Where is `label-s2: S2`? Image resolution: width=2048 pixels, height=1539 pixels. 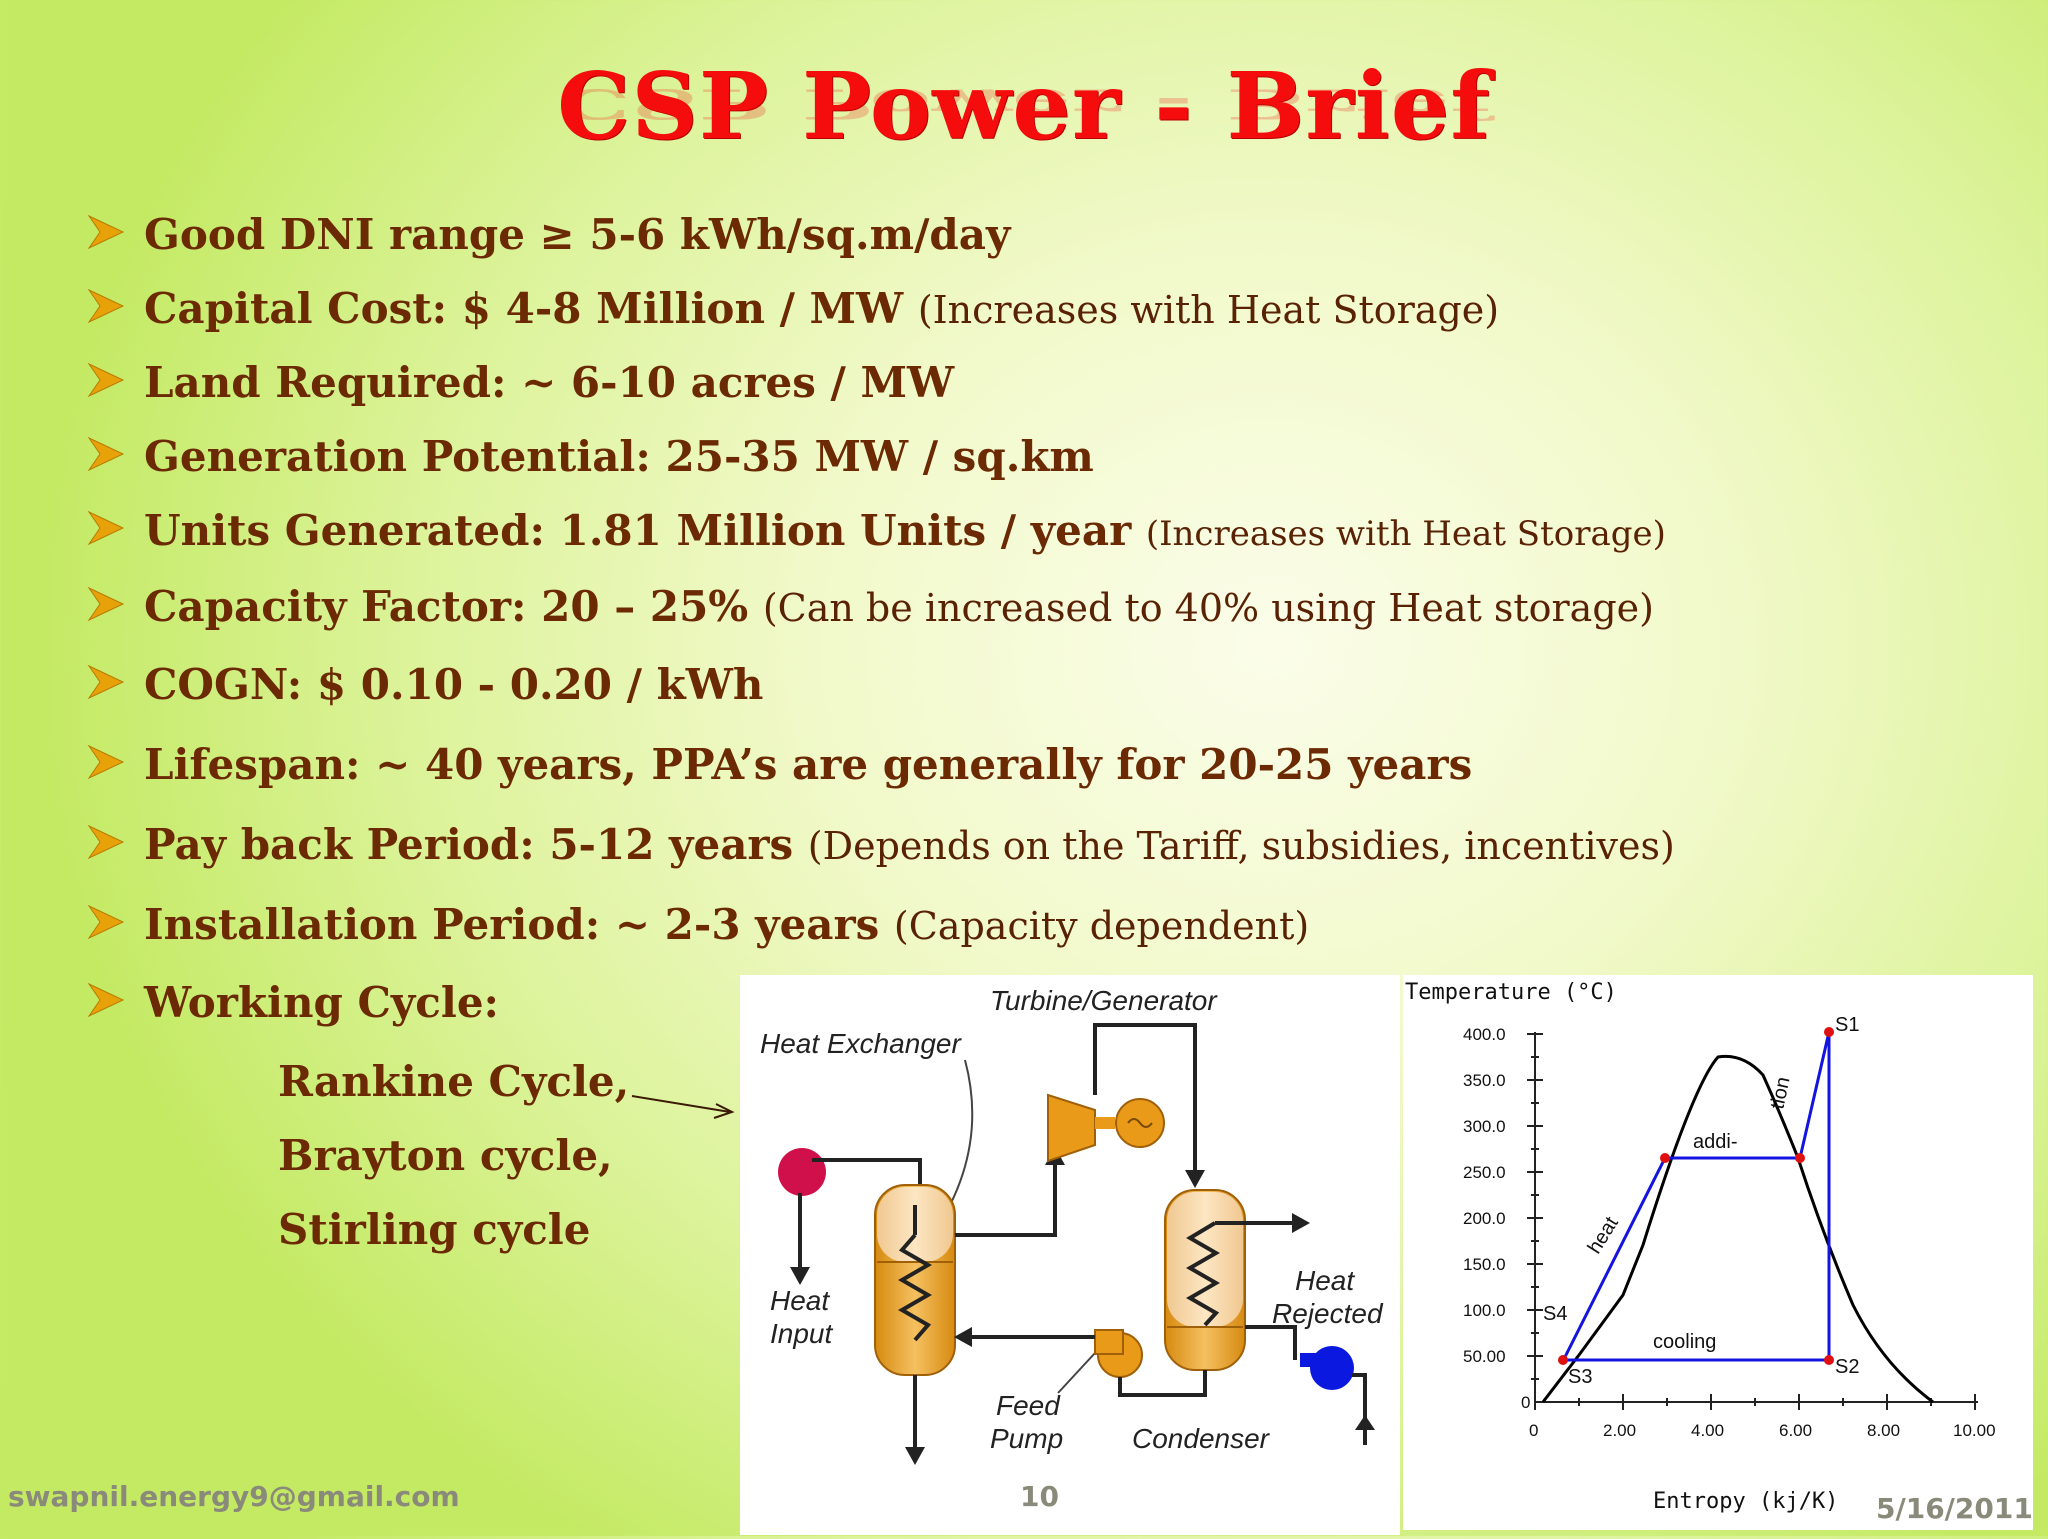
label-s2: S2 is located at coordinates (1847, 1367).